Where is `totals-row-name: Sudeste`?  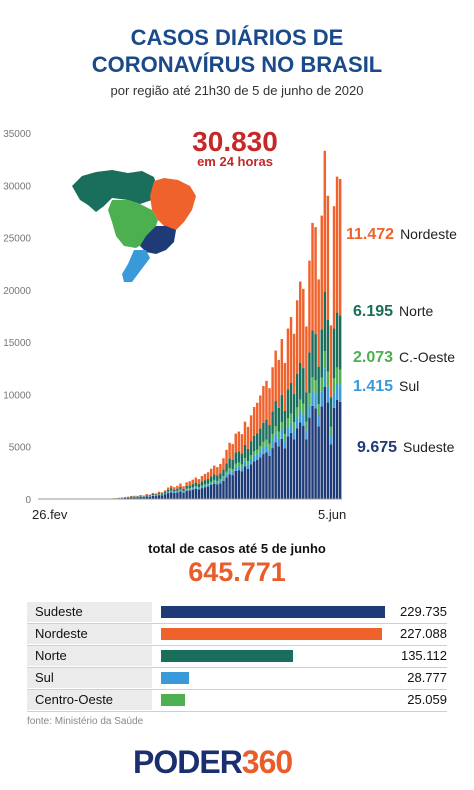 totals-row-name: Sudeste is located at coordinates (89, 612).